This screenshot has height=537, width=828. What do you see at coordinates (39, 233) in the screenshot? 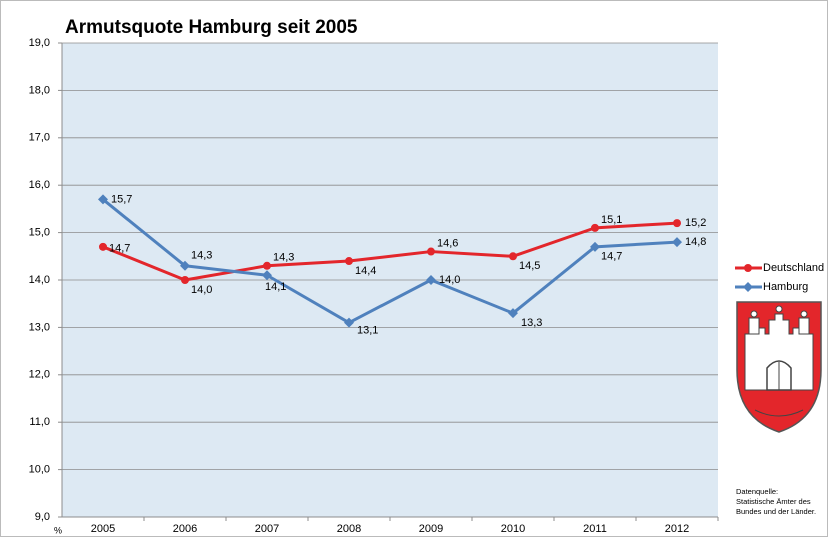
I see `y-tick-label: 15,0` at bounding box center [39, 233].